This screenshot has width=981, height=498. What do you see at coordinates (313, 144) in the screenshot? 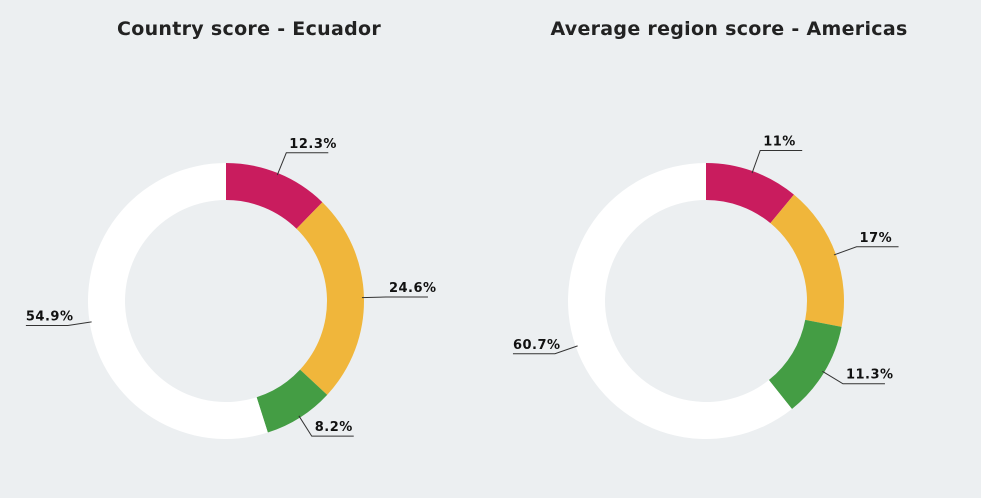
I see `data-label: 12.3%` at bounding box center [313, 144].